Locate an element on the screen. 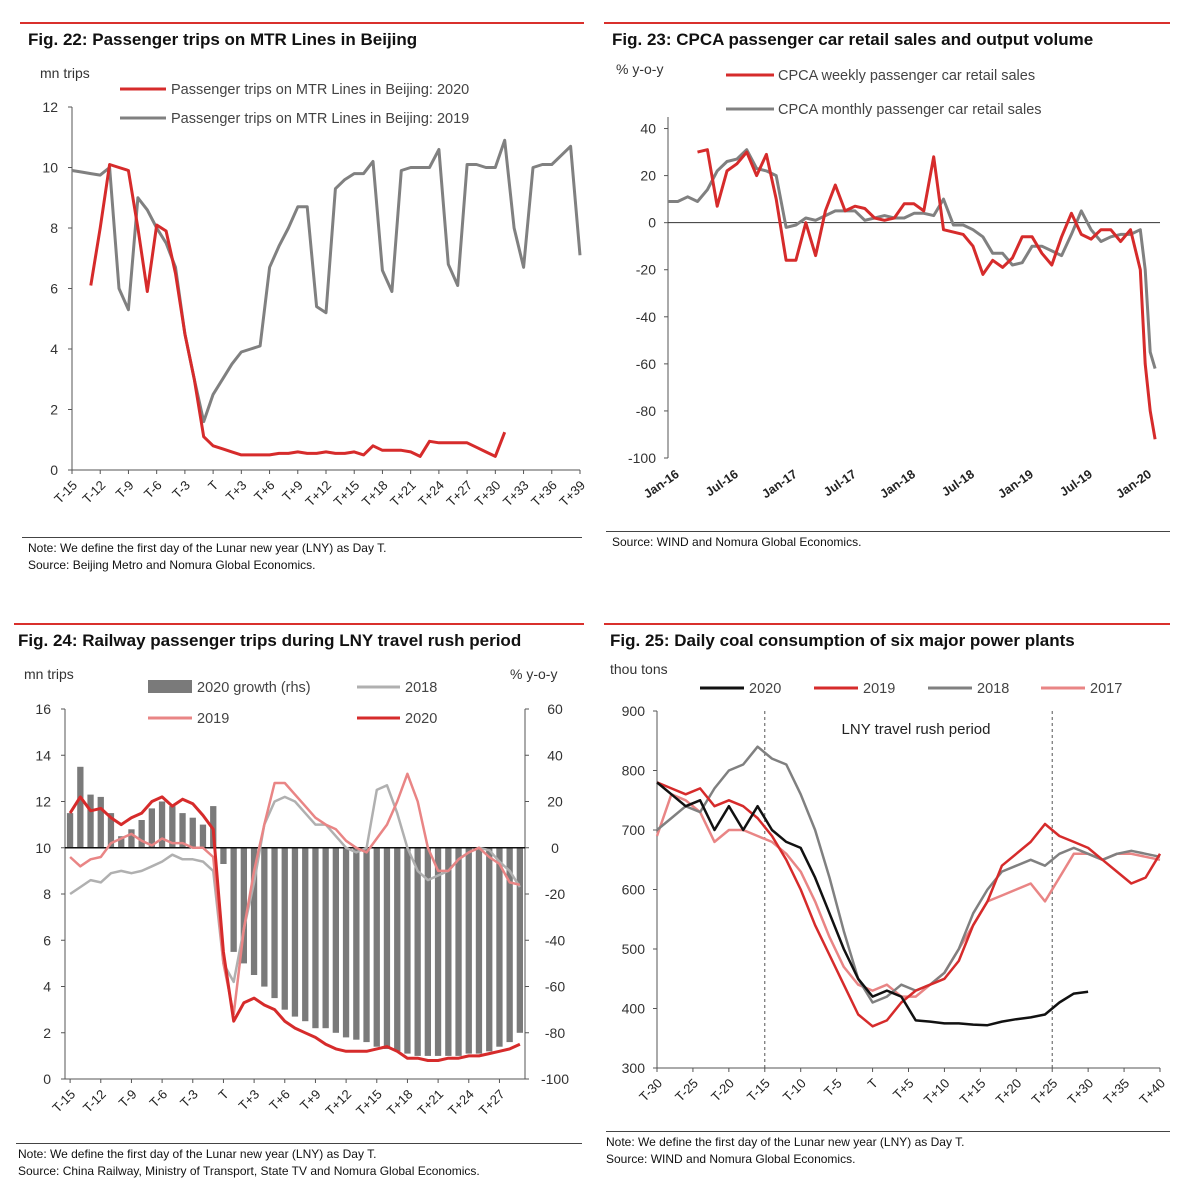 This screenshot has height=1194, width=1200. fig23-y-tick-label: 0 is located at coordinates (652, 223).